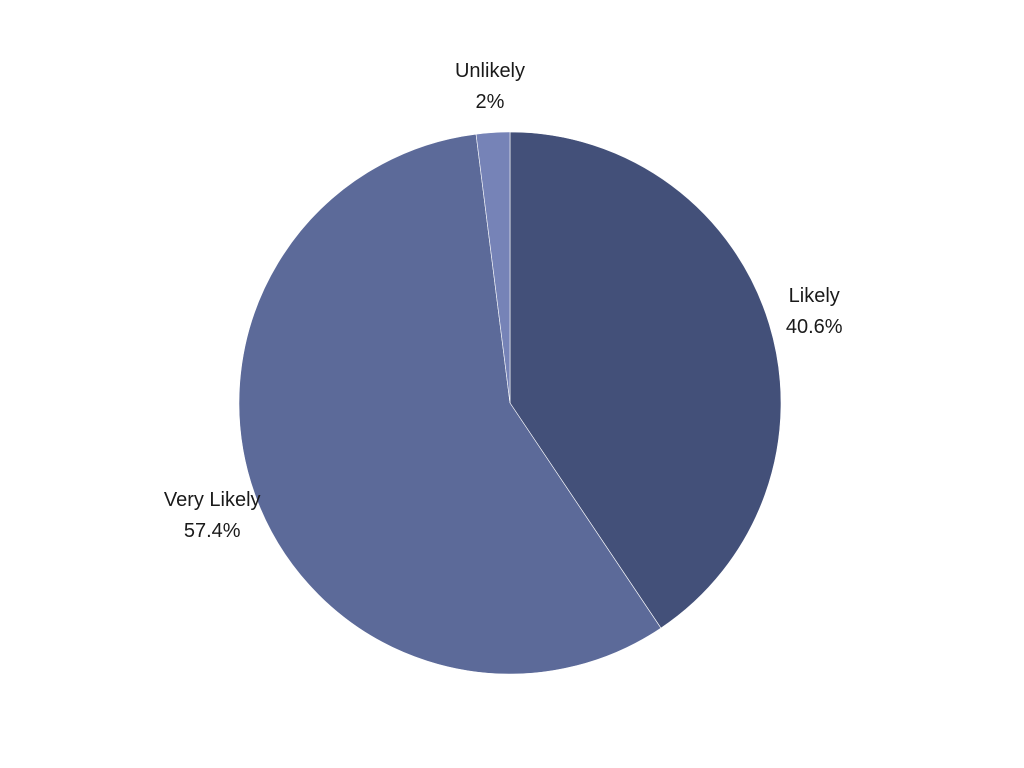 The height and width of the screenshot is (768, 1024). What do you see at coordinates (490, 71) in the screenshot?
I see `slice-label-unlikely: Unlikely` at bounding box center [490, 71].